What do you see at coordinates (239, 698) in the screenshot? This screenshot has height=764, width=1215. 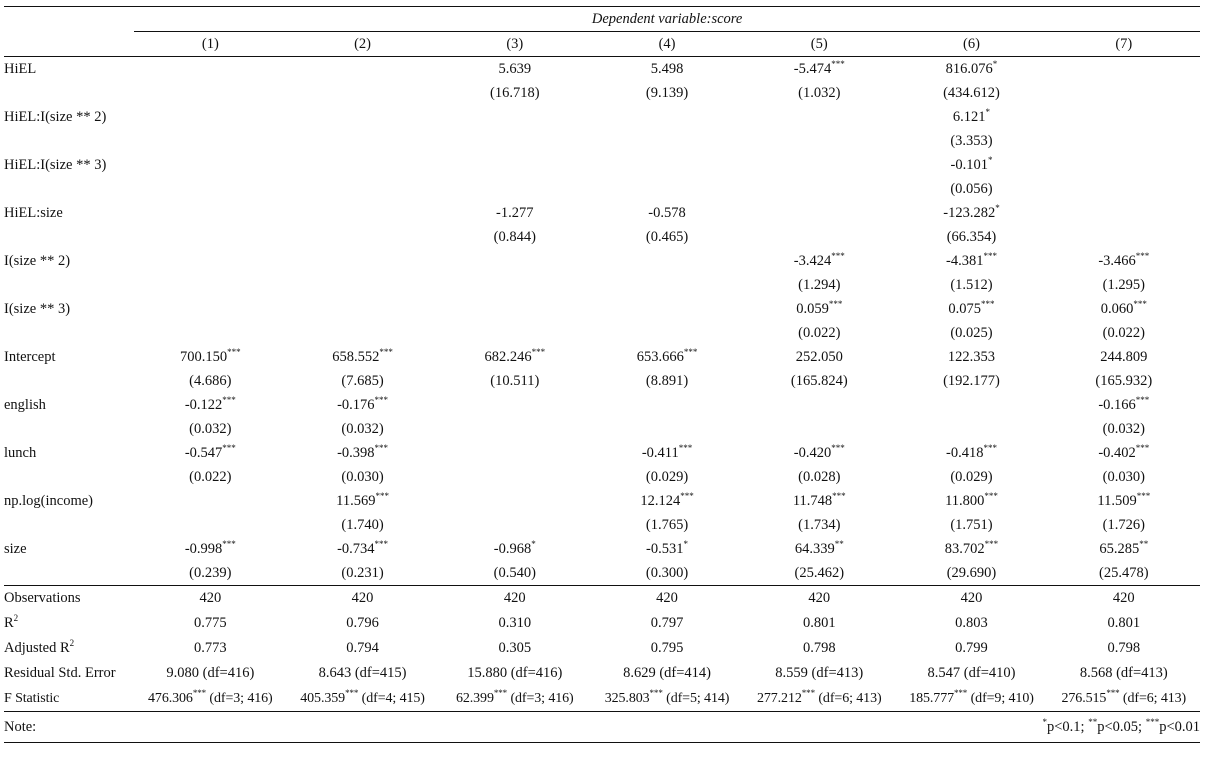 I see `f-statistic-df: (df=3; 416)` at bounding box center [239, 698].